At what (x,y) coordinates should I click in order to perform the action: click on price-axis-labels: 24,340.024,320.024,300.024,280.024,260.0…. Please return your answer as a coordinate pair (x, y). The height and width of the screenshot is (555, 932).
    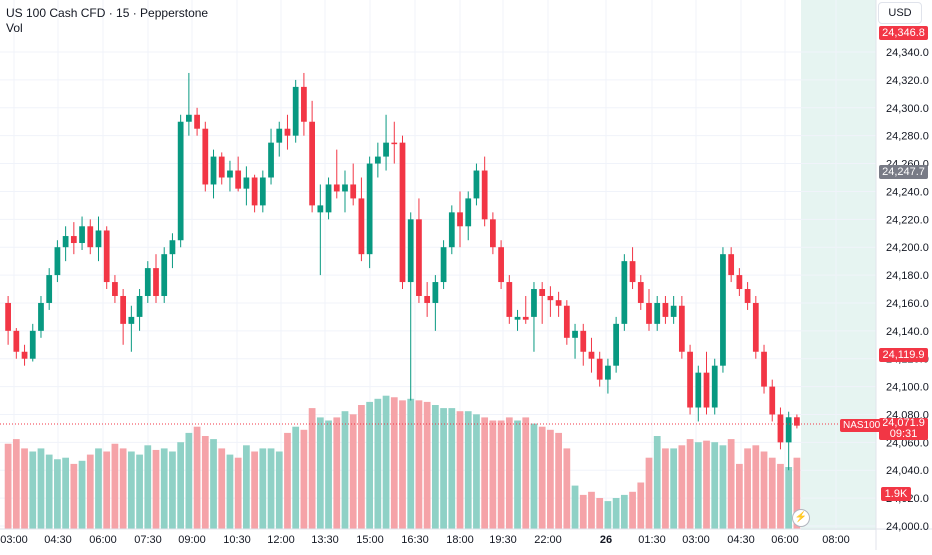
    Looking at the image, I should click on (907, 290).